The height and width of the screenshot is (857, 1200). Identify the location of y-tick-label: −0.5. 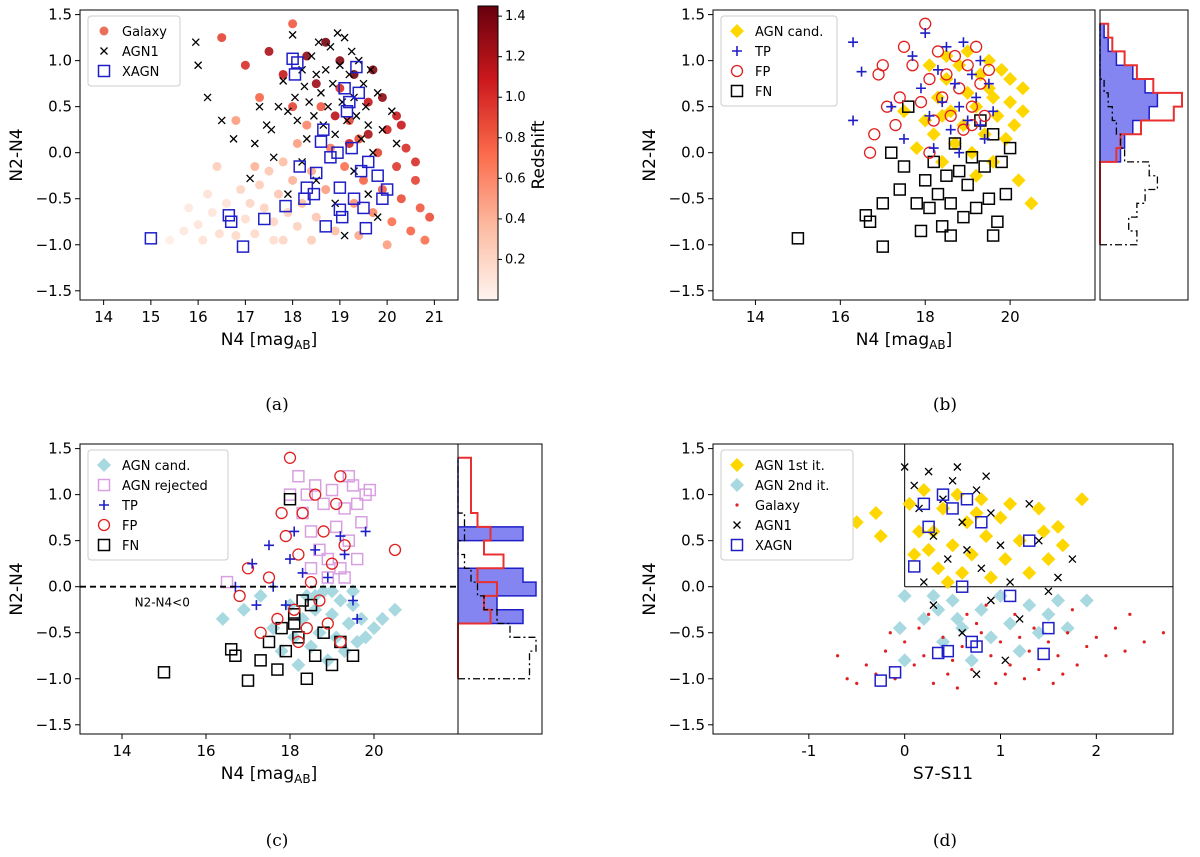
(687, 199).